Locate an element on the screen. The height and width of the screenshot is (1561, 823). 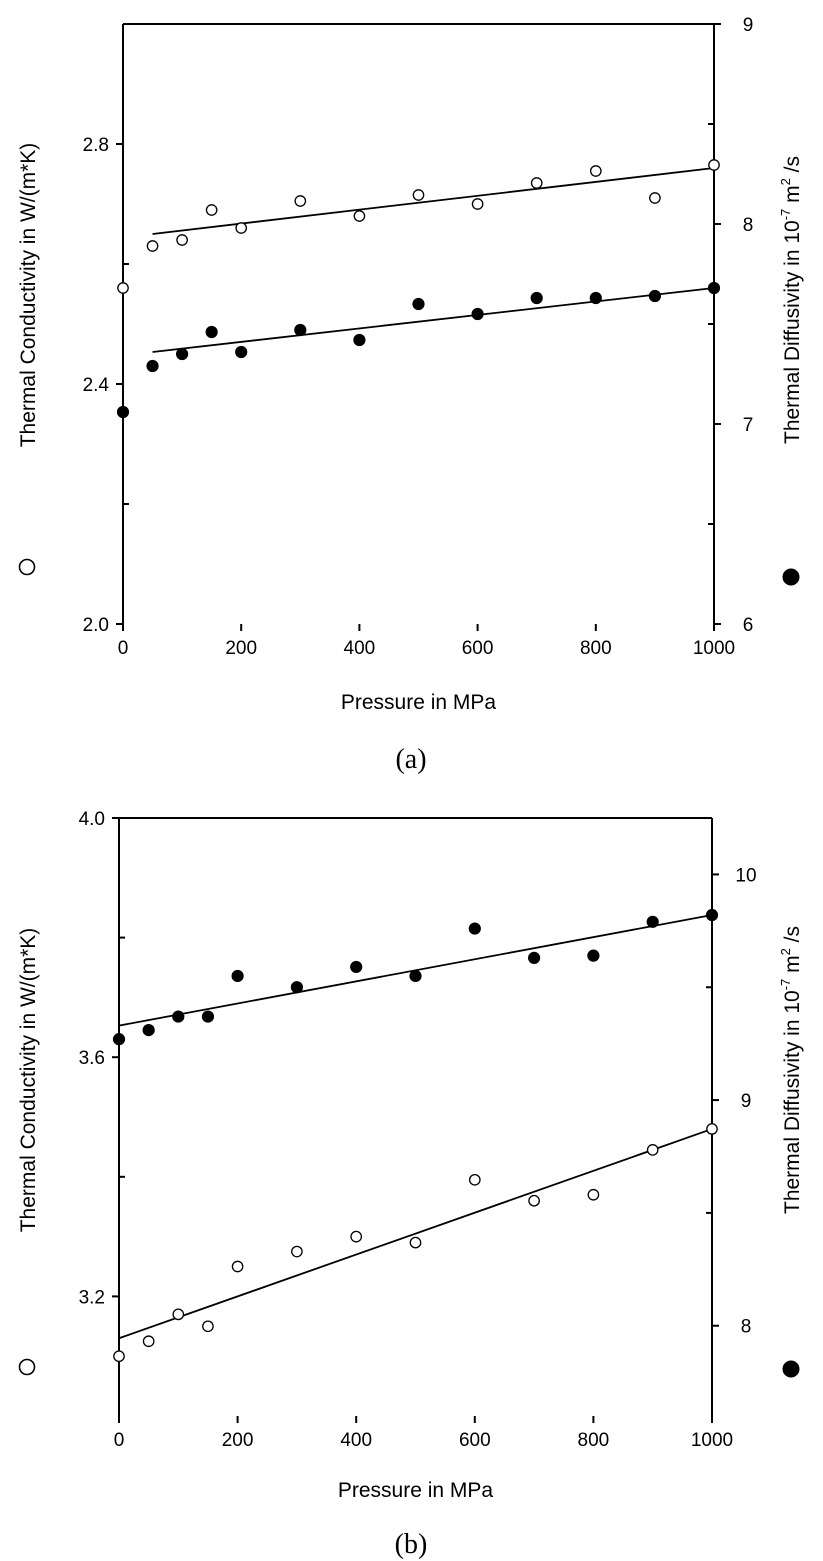
right-tick-label: 7 is located at coordinates (748, 425).